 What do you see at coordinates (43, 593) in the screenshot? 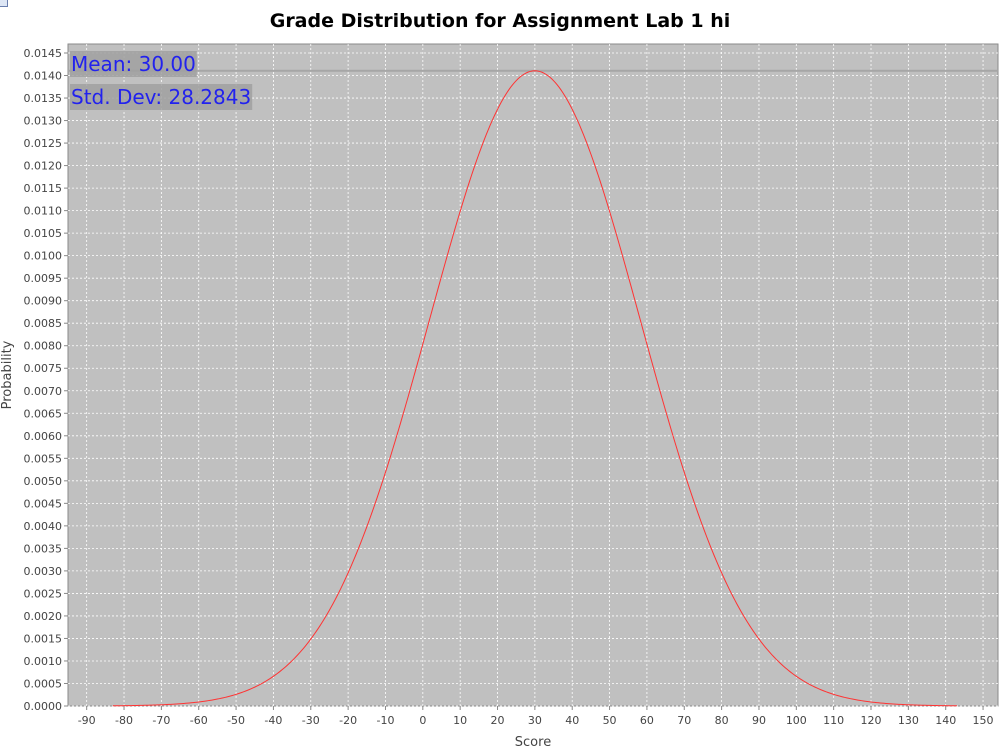
I see `y-tick-label: 0.0025` at bounding box center [43, 593].